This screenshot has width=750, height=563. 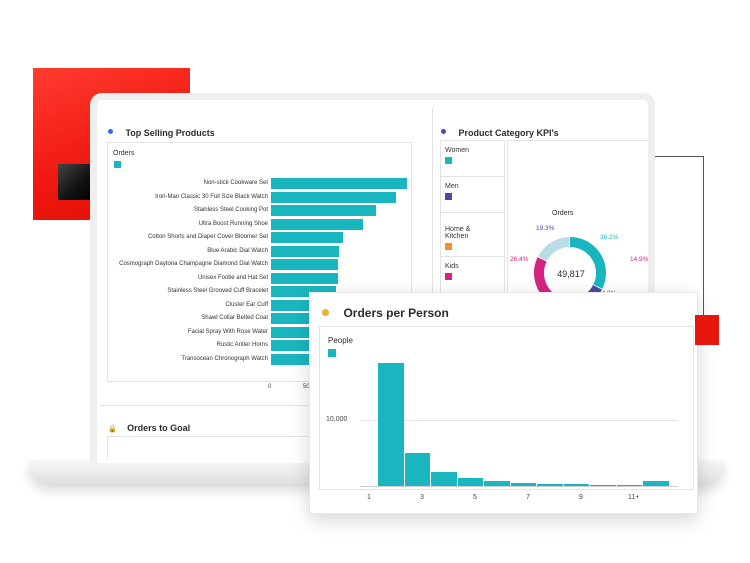 I want to click on legend-label: People, so click(x=340, y=340).